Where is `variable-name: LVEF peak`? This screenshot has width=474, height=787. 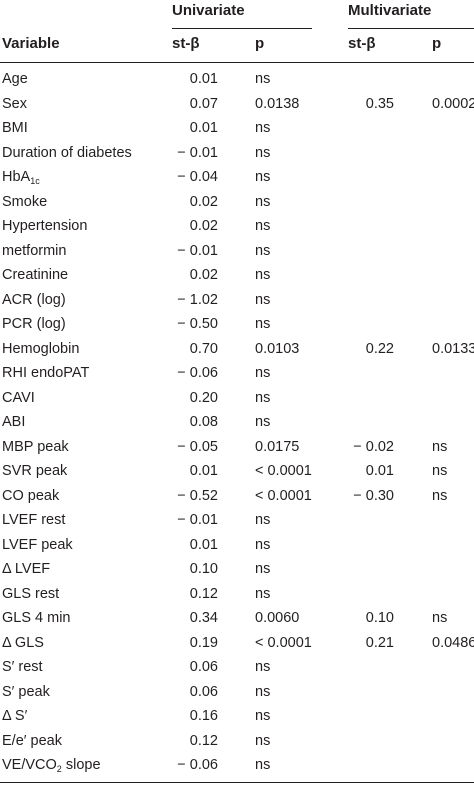 variable-name: LVEF peak is located at coordinates (37, 544).